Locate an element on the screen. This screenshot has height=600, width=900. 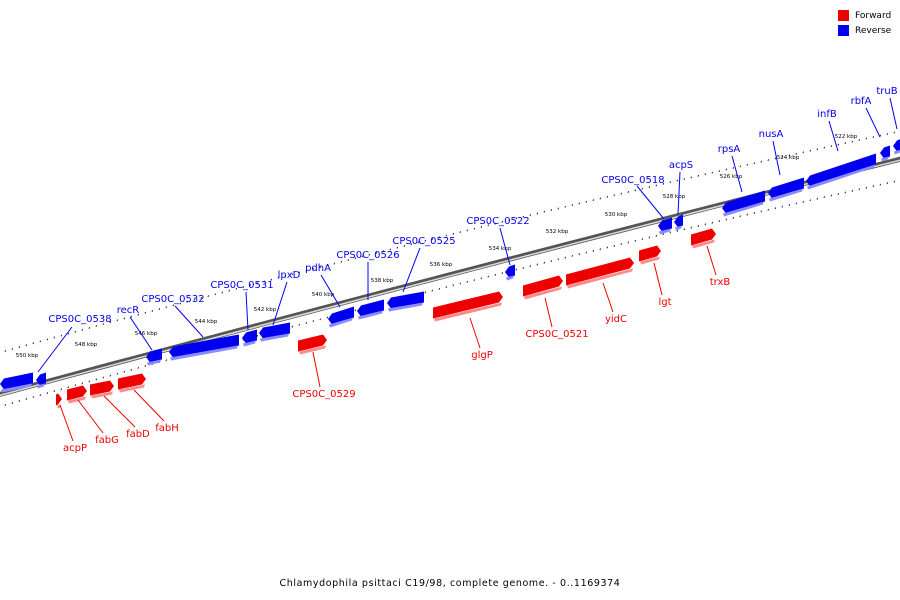
gene-yidC-leader is located at coordinates (608, 297).